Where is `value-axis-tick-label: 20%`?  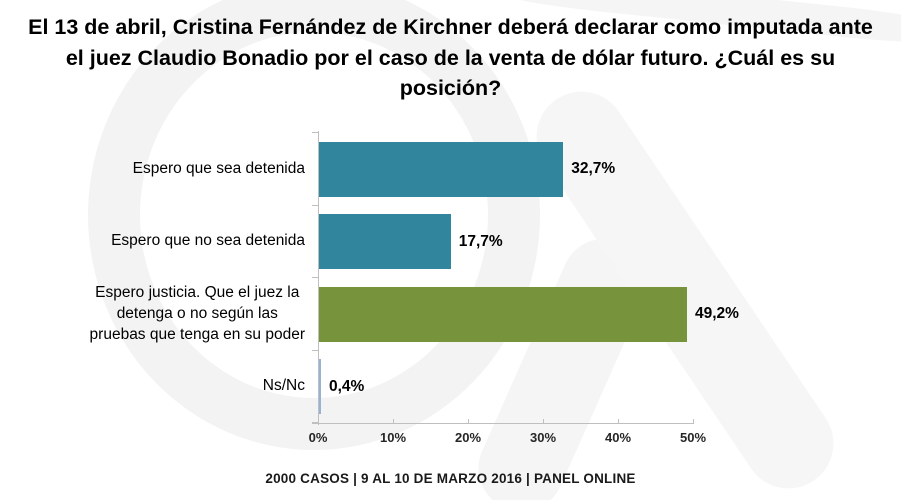
value-axis-tick-label: 20% is located at coordinates (468, 437).